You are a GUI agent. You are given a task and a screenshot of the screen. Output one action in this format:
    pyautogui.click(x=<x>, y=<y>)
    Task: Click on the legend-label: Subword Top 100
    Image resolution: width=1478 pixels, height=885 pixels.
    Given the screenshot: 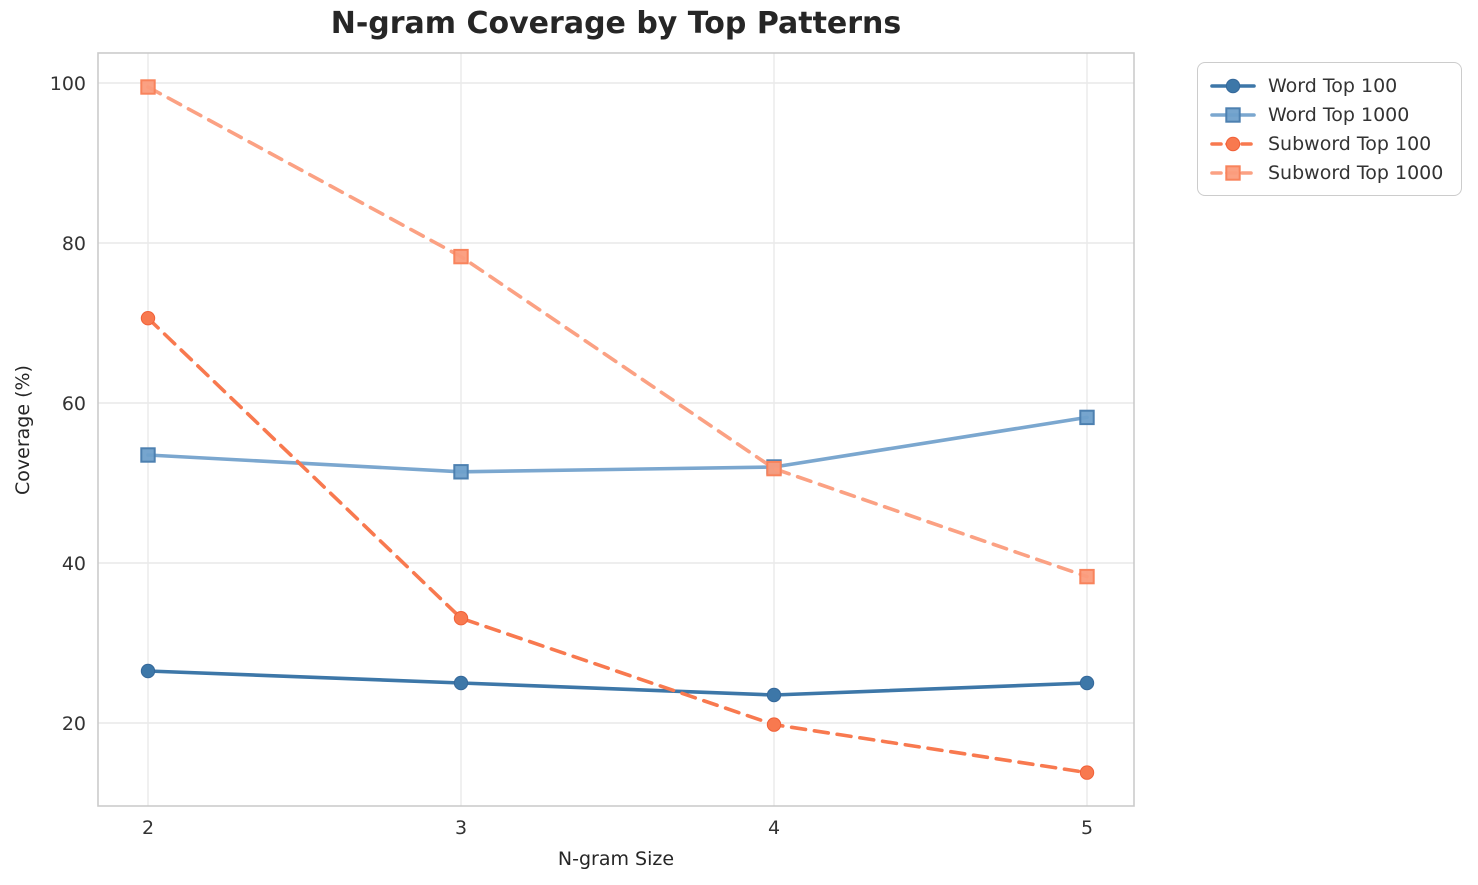 What is the action you would take?
    pyautogui.click(x=1350, y=143)
    